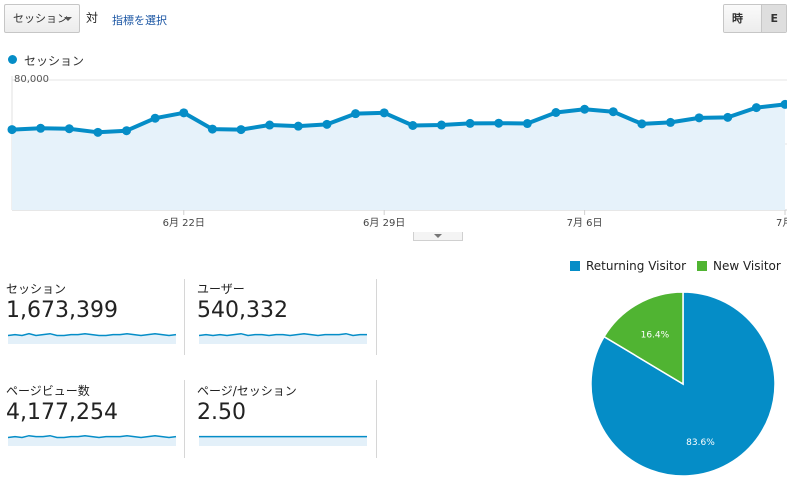  I want to click on metric-tile-users: ユーザー 540,332, so click(283, 318).